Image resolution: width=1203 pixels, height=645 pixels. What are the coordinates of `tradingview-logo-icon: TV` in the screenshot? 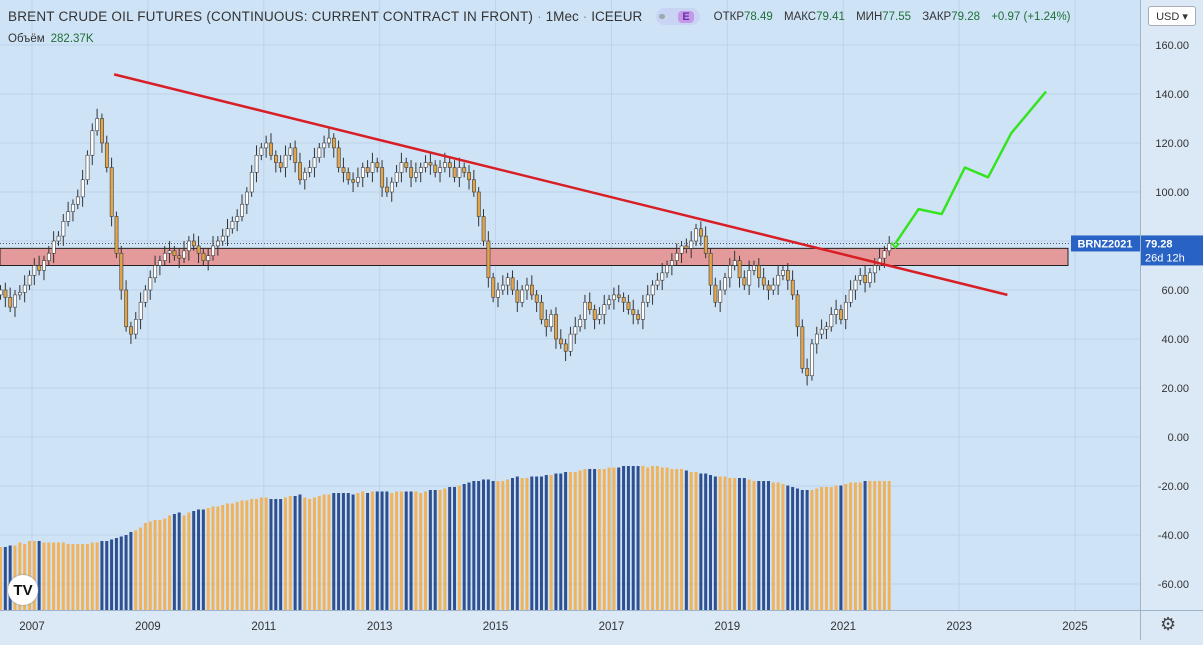 It's located at (23, 590).